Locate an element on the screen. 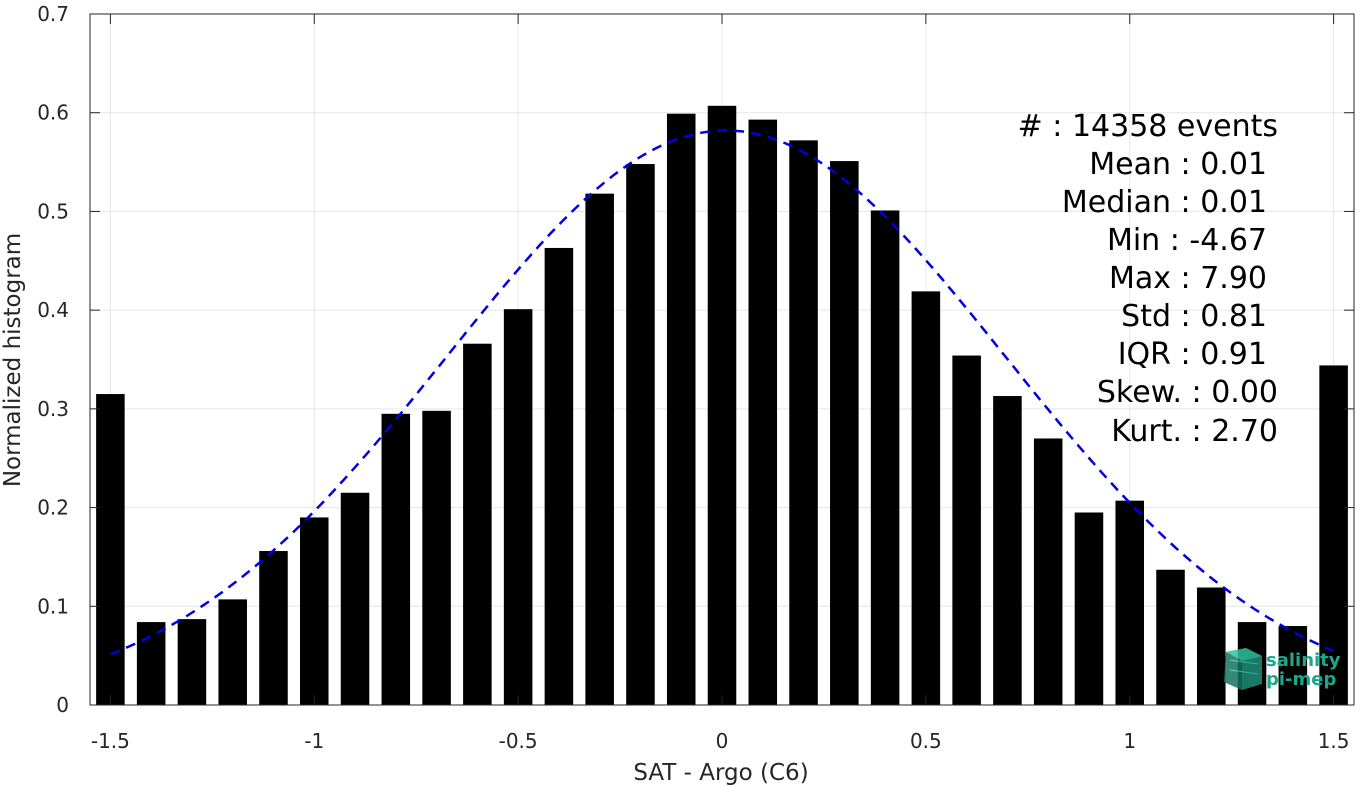  stat-min: Min : -4.67 is located at coordinates (1187, 240).